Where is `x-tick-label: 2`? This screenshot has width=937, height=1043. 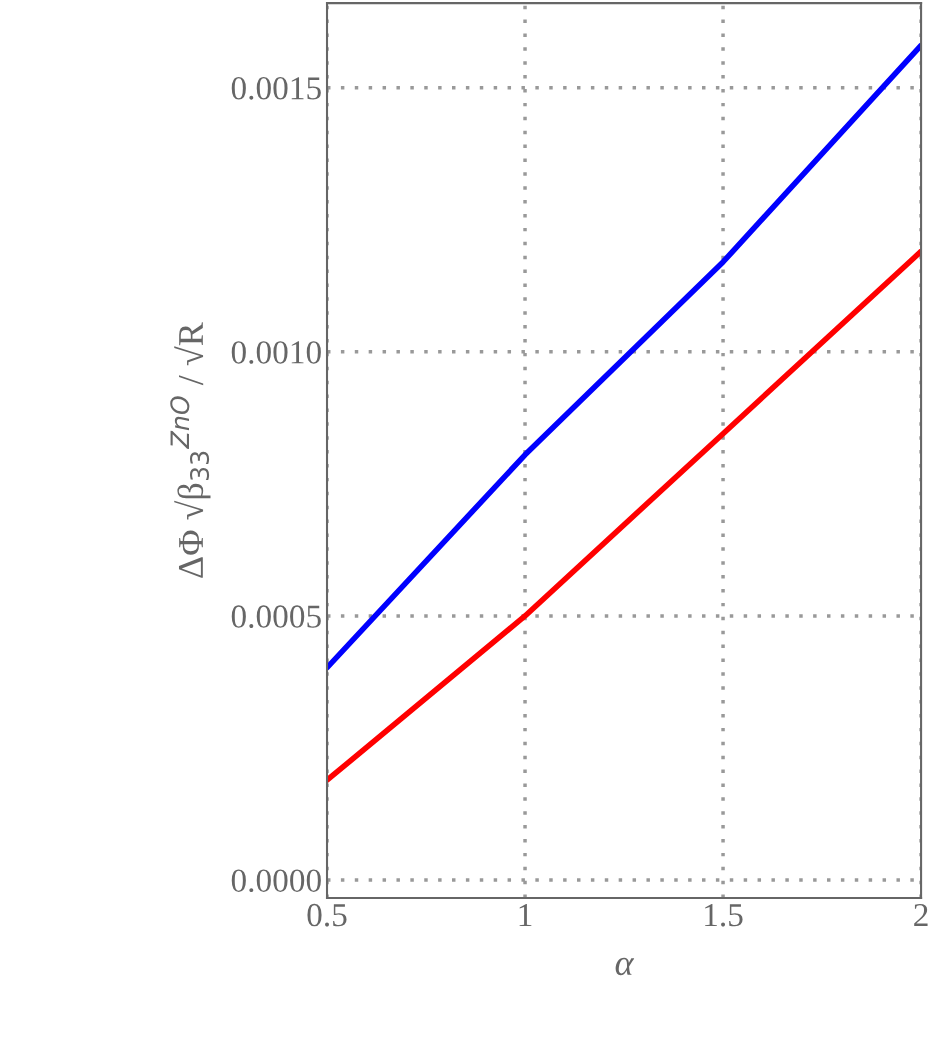
x-tick-label: 2 is located at coordinates (921, 915).